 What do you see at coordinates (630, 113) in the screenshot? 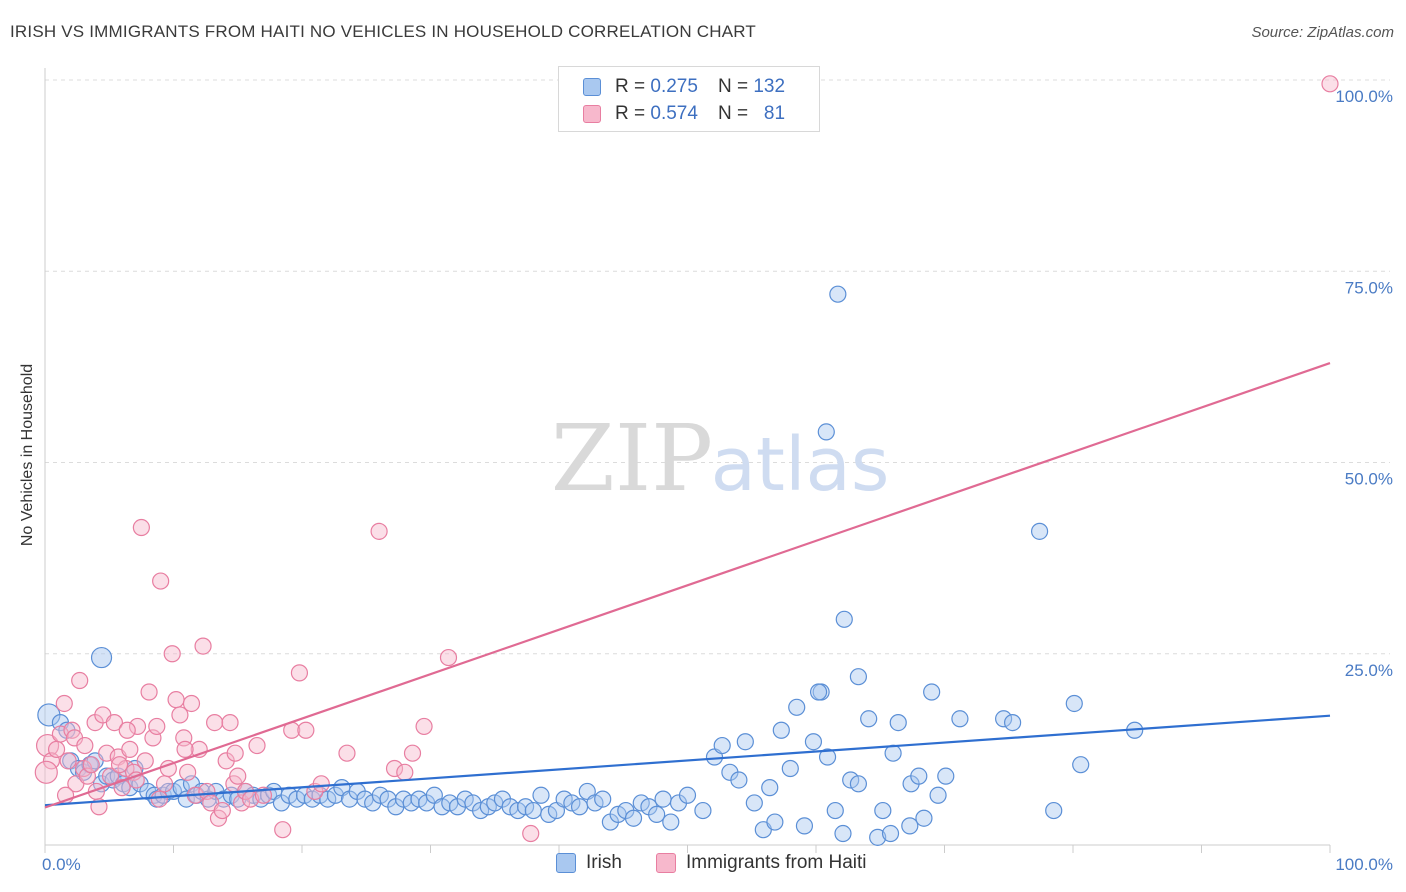
I see `haiti-r-label: R =` at bounding box center [630, 113].